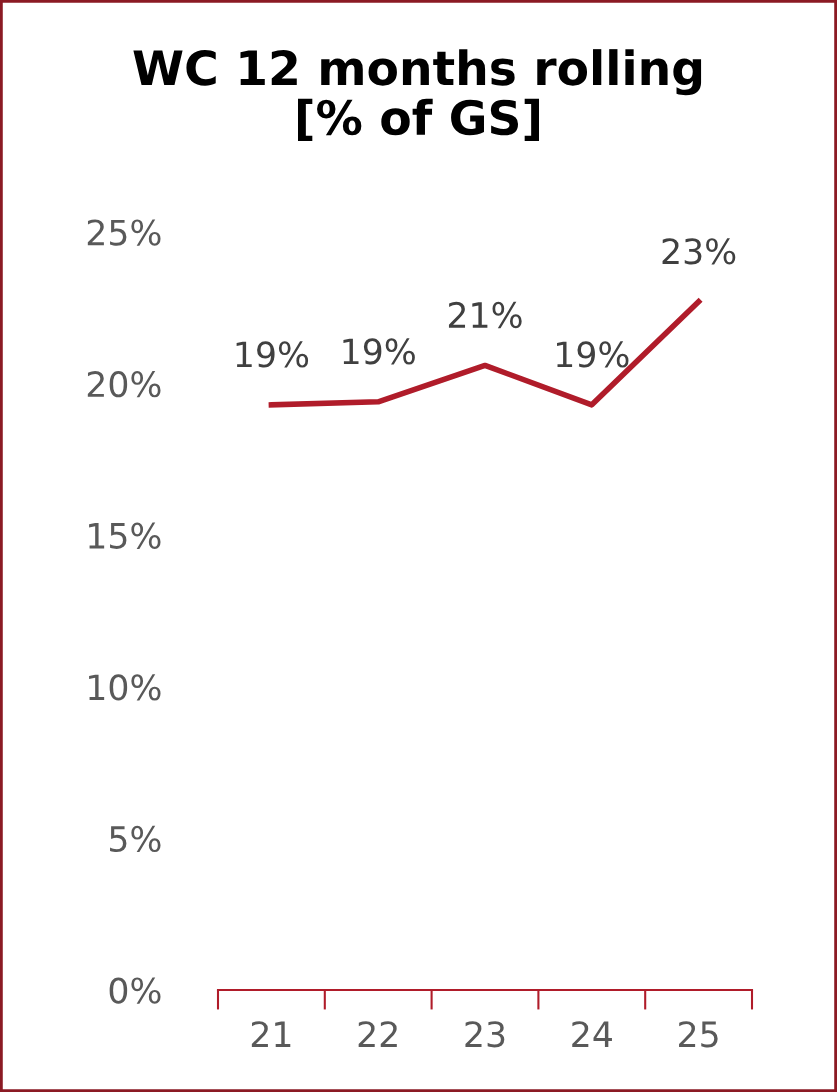  Describe the element at coordinates (485, 315) in the screenshot. I see `data-label: 21%` at that location.